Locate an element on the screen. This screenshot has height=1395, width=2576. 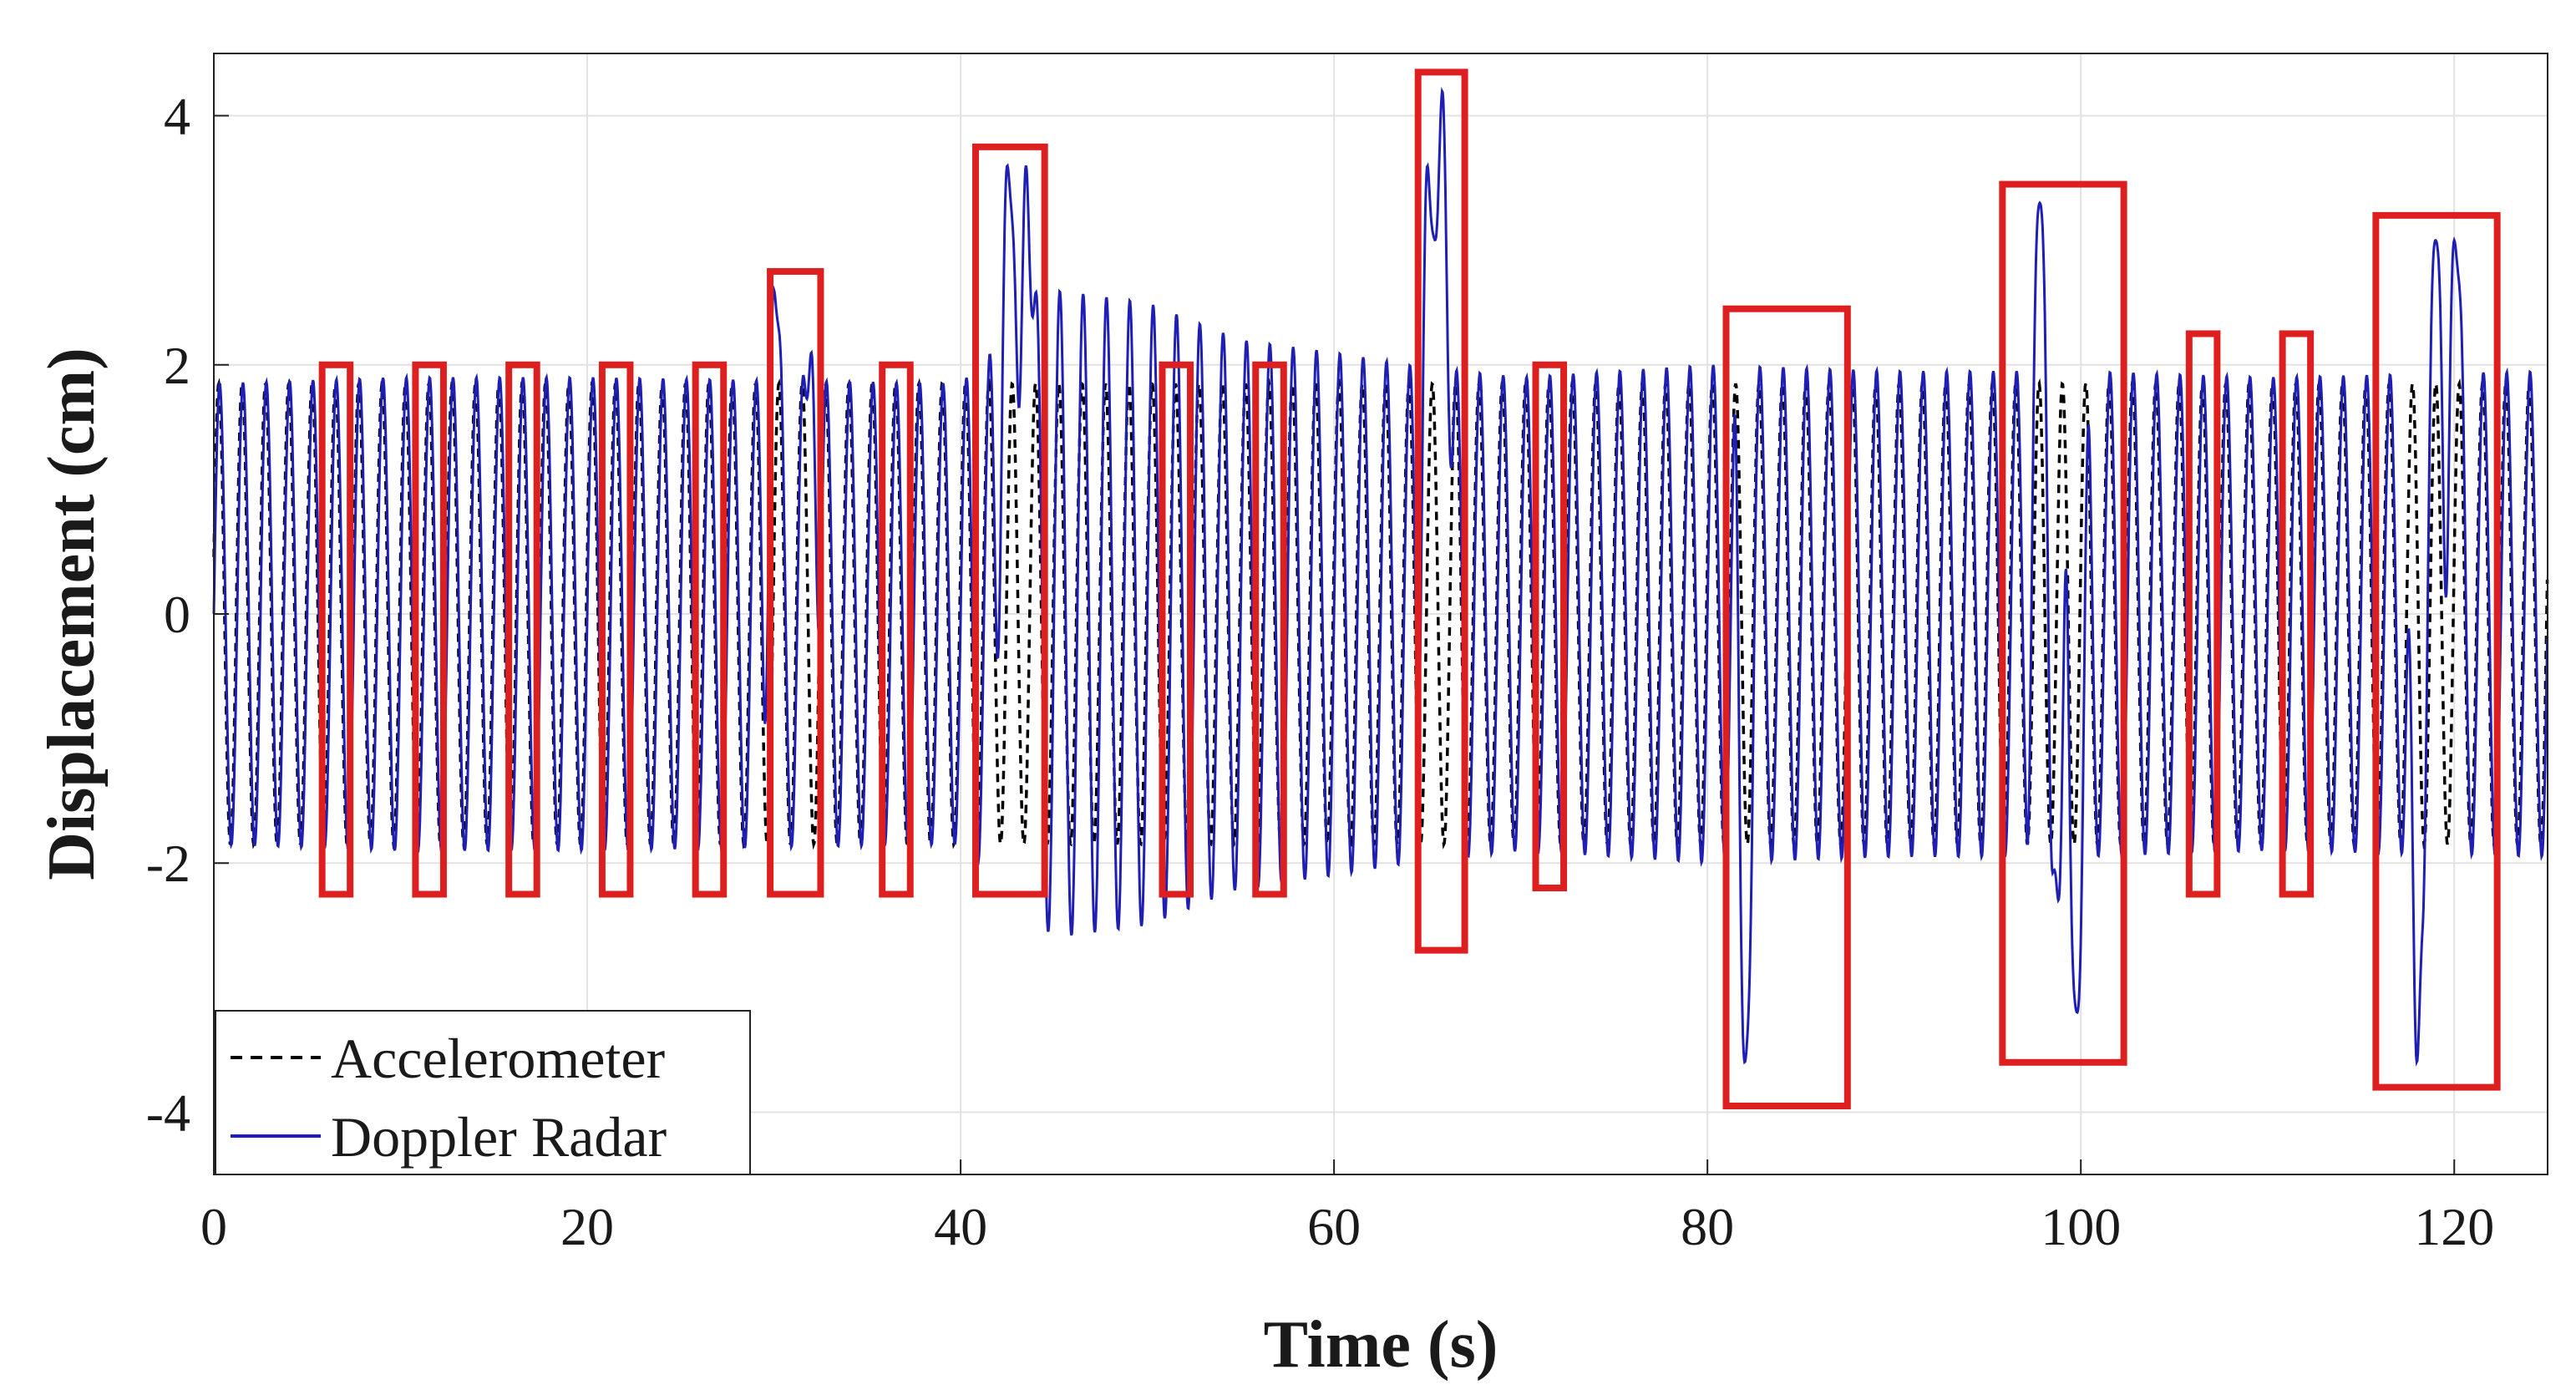
x-tick-label: 40 is located at coordinates (960, 1226).